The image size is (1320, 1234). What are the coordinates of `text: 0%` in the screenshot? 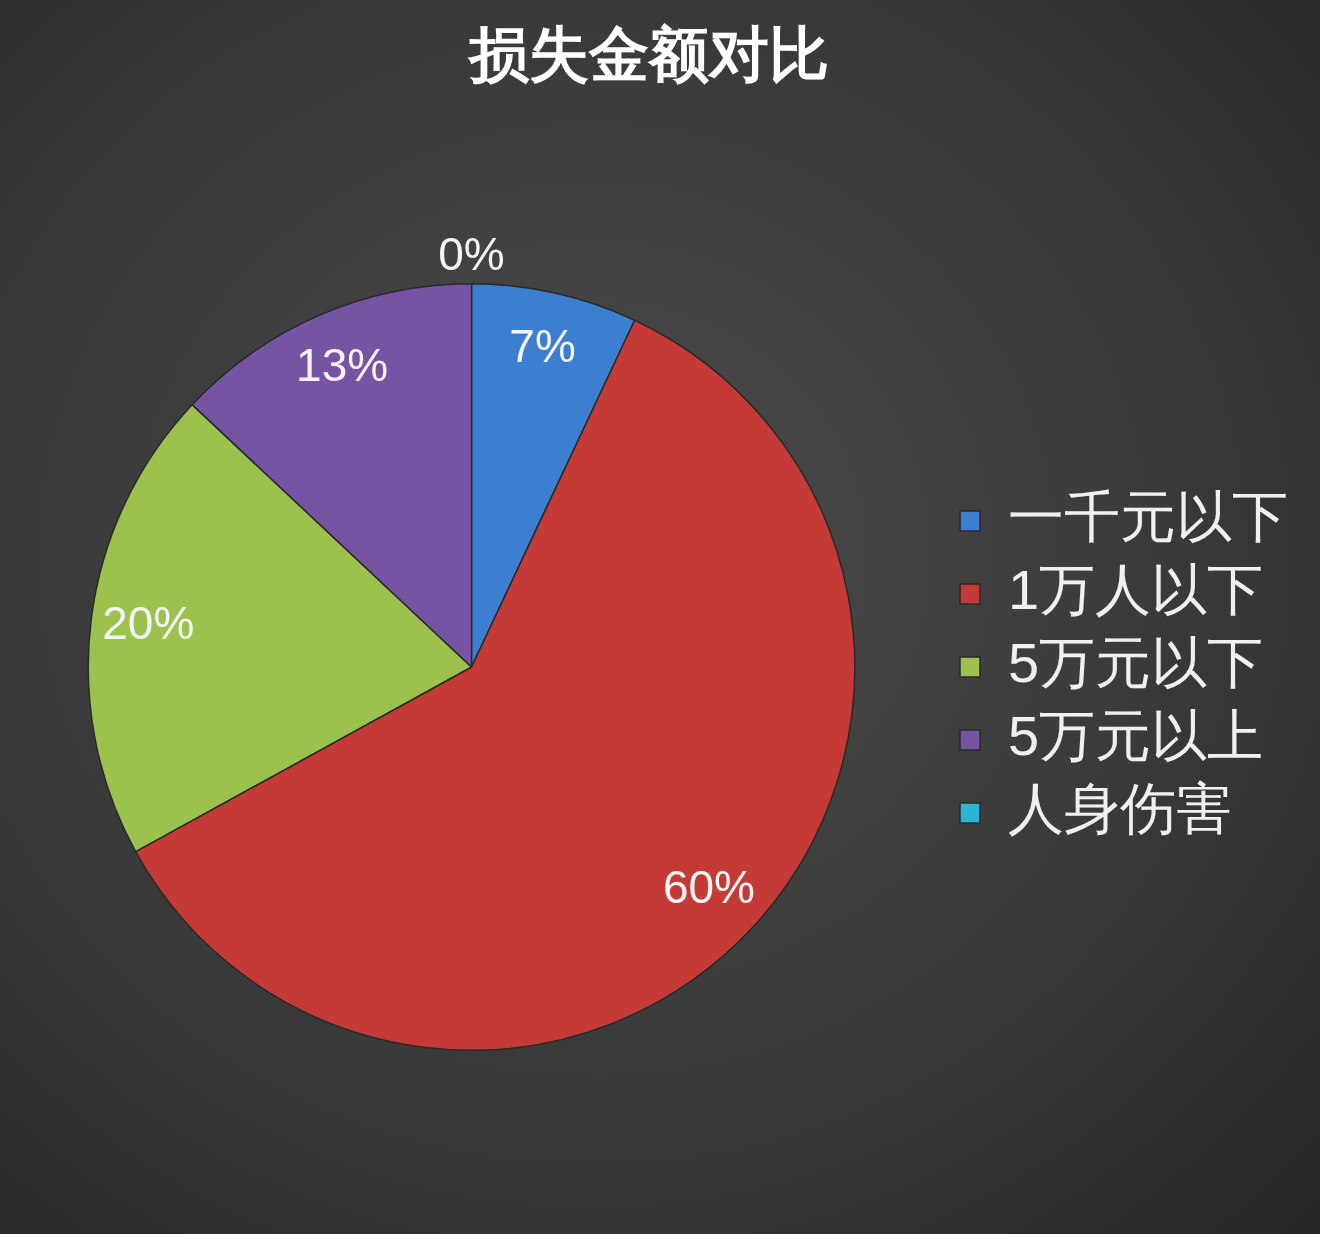 It's located at (471, 253).